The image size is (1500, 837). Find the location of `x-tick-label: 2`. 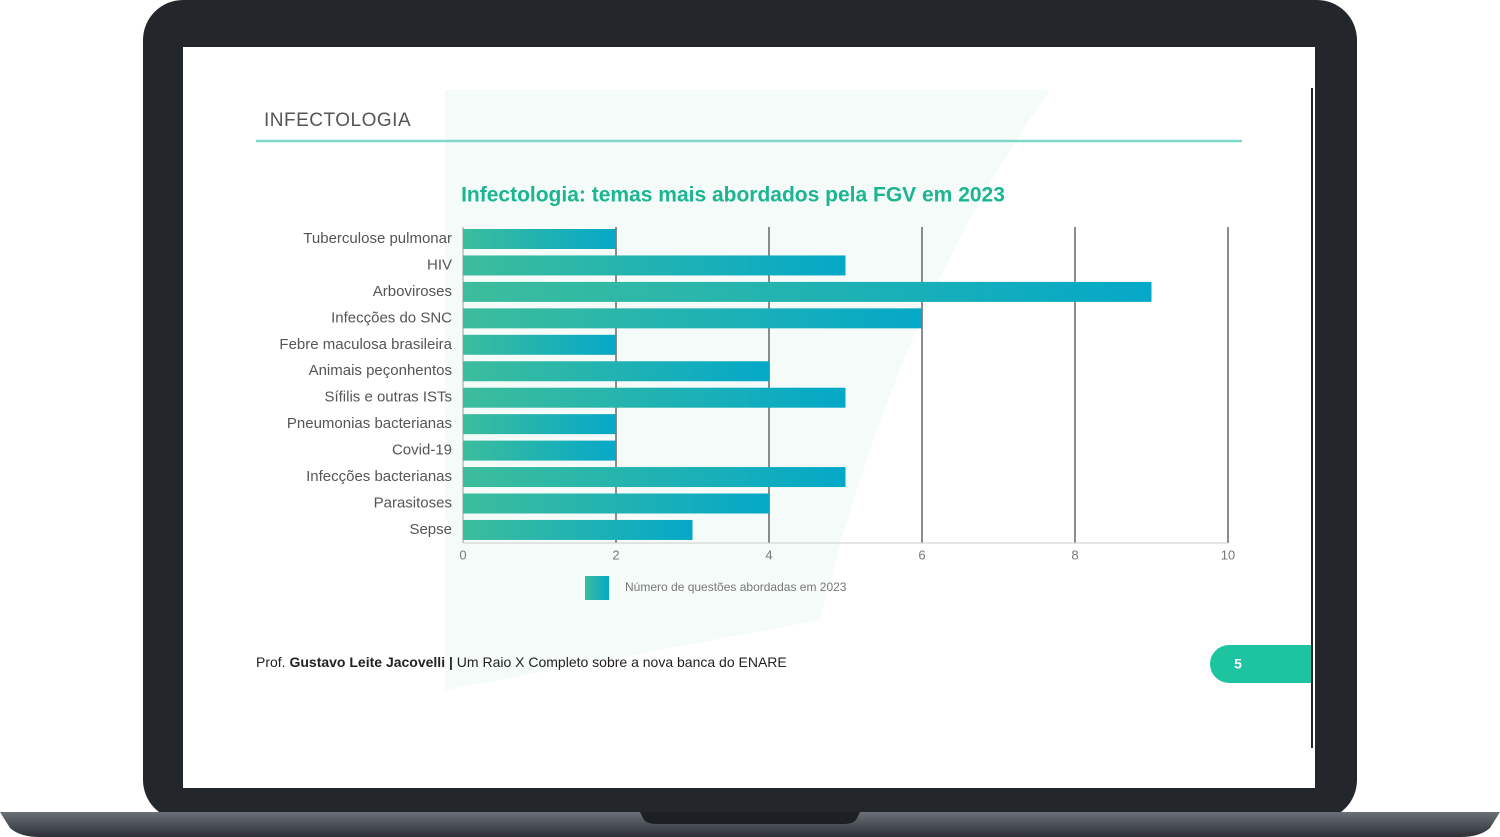

x-tick-label: 2 is located at coordinates (615, 554).